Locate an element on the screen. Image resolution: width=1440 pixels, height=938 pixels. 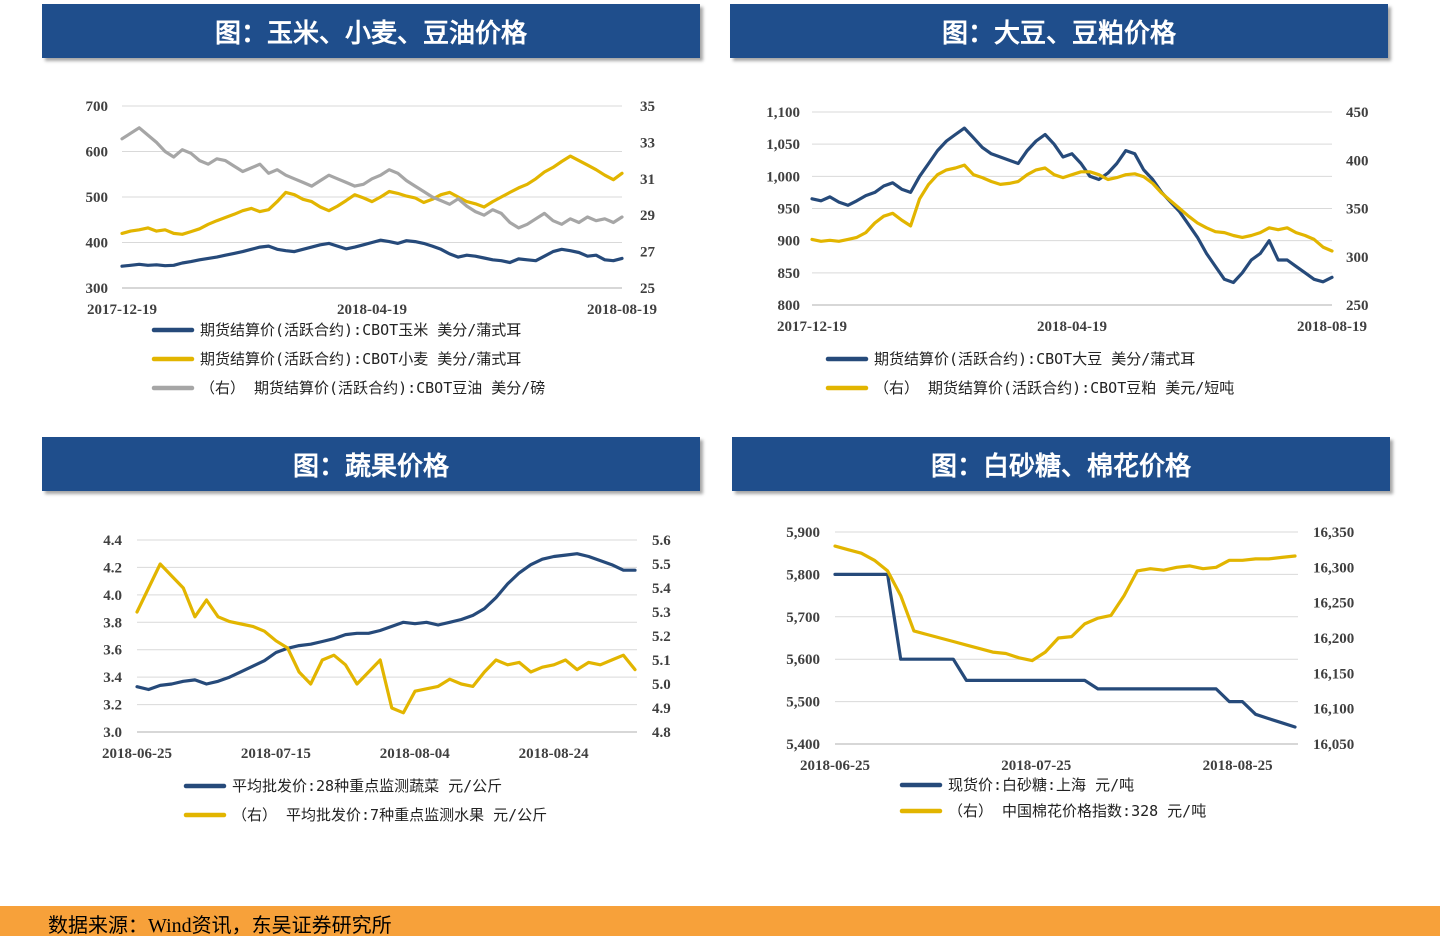
right-axis-tick: 4.8 is located at coordinates (661, 733).